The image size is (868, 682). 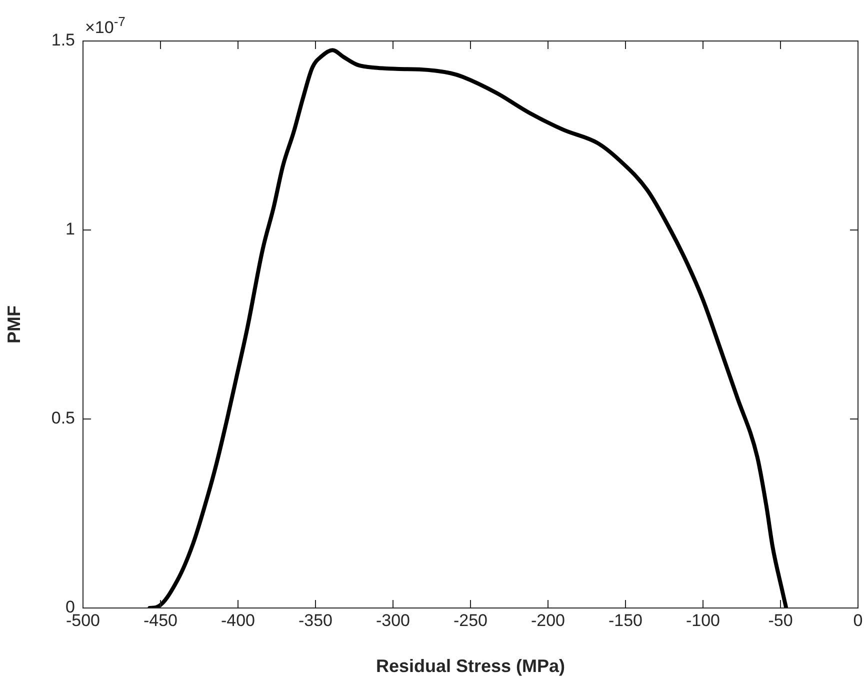 What do you see at coordinates (238, 620) in the screenshot?
I see `x-tick-label: -400` at bounding box center [238, 620].